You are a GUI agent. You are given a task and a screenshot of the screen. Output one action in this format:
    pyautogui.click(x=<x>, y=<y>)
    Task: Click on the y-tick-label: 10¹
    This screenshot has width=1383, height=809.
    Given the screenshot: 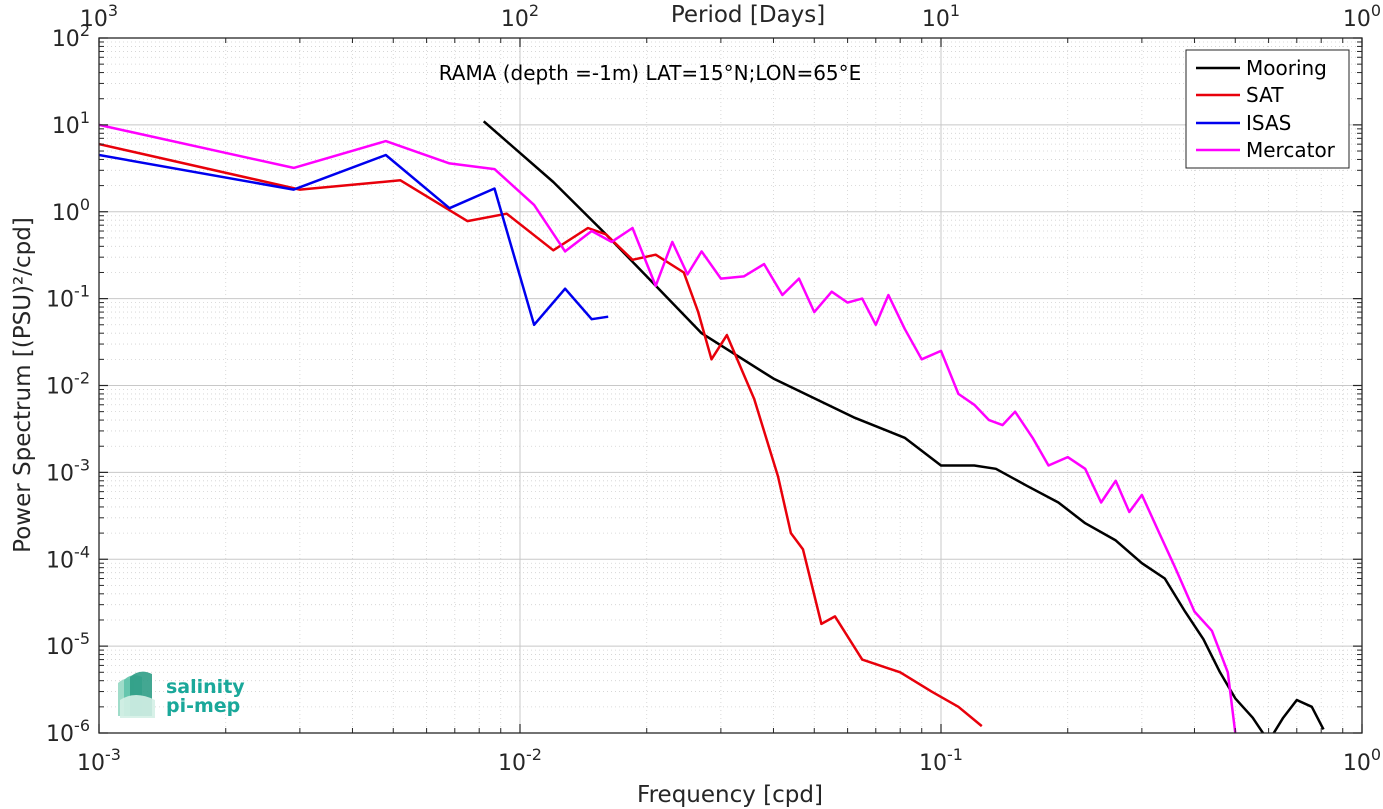 What is the action you would take?
    pyautogui.click(x=71, y=123)
    